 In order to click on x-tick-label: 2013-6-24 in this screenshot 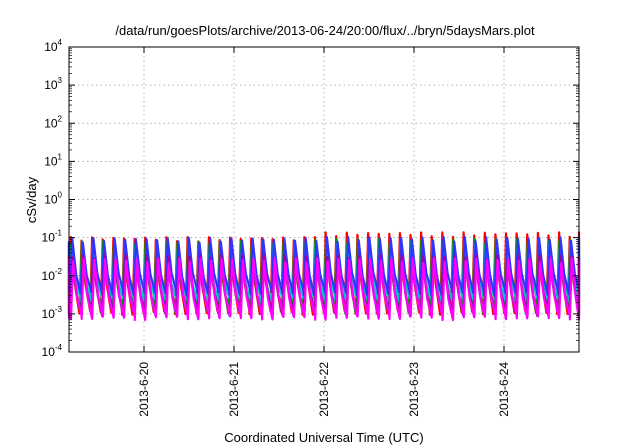, I will do `click(504, 389)`.